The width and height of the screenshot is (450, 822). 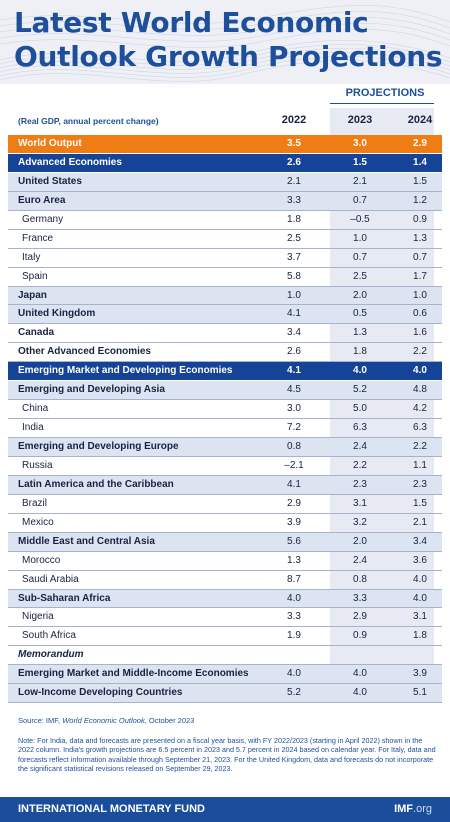 I want to click on row-label: Emerging Market and Developing Economies, so click(x=125, y=371).